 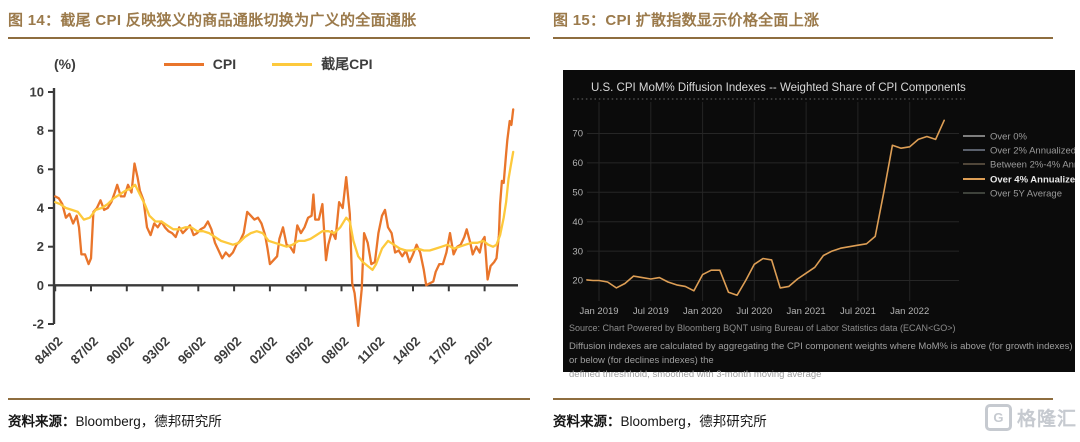 I want to click on svg-text: Jul 2020, so click(x=754, y=311).